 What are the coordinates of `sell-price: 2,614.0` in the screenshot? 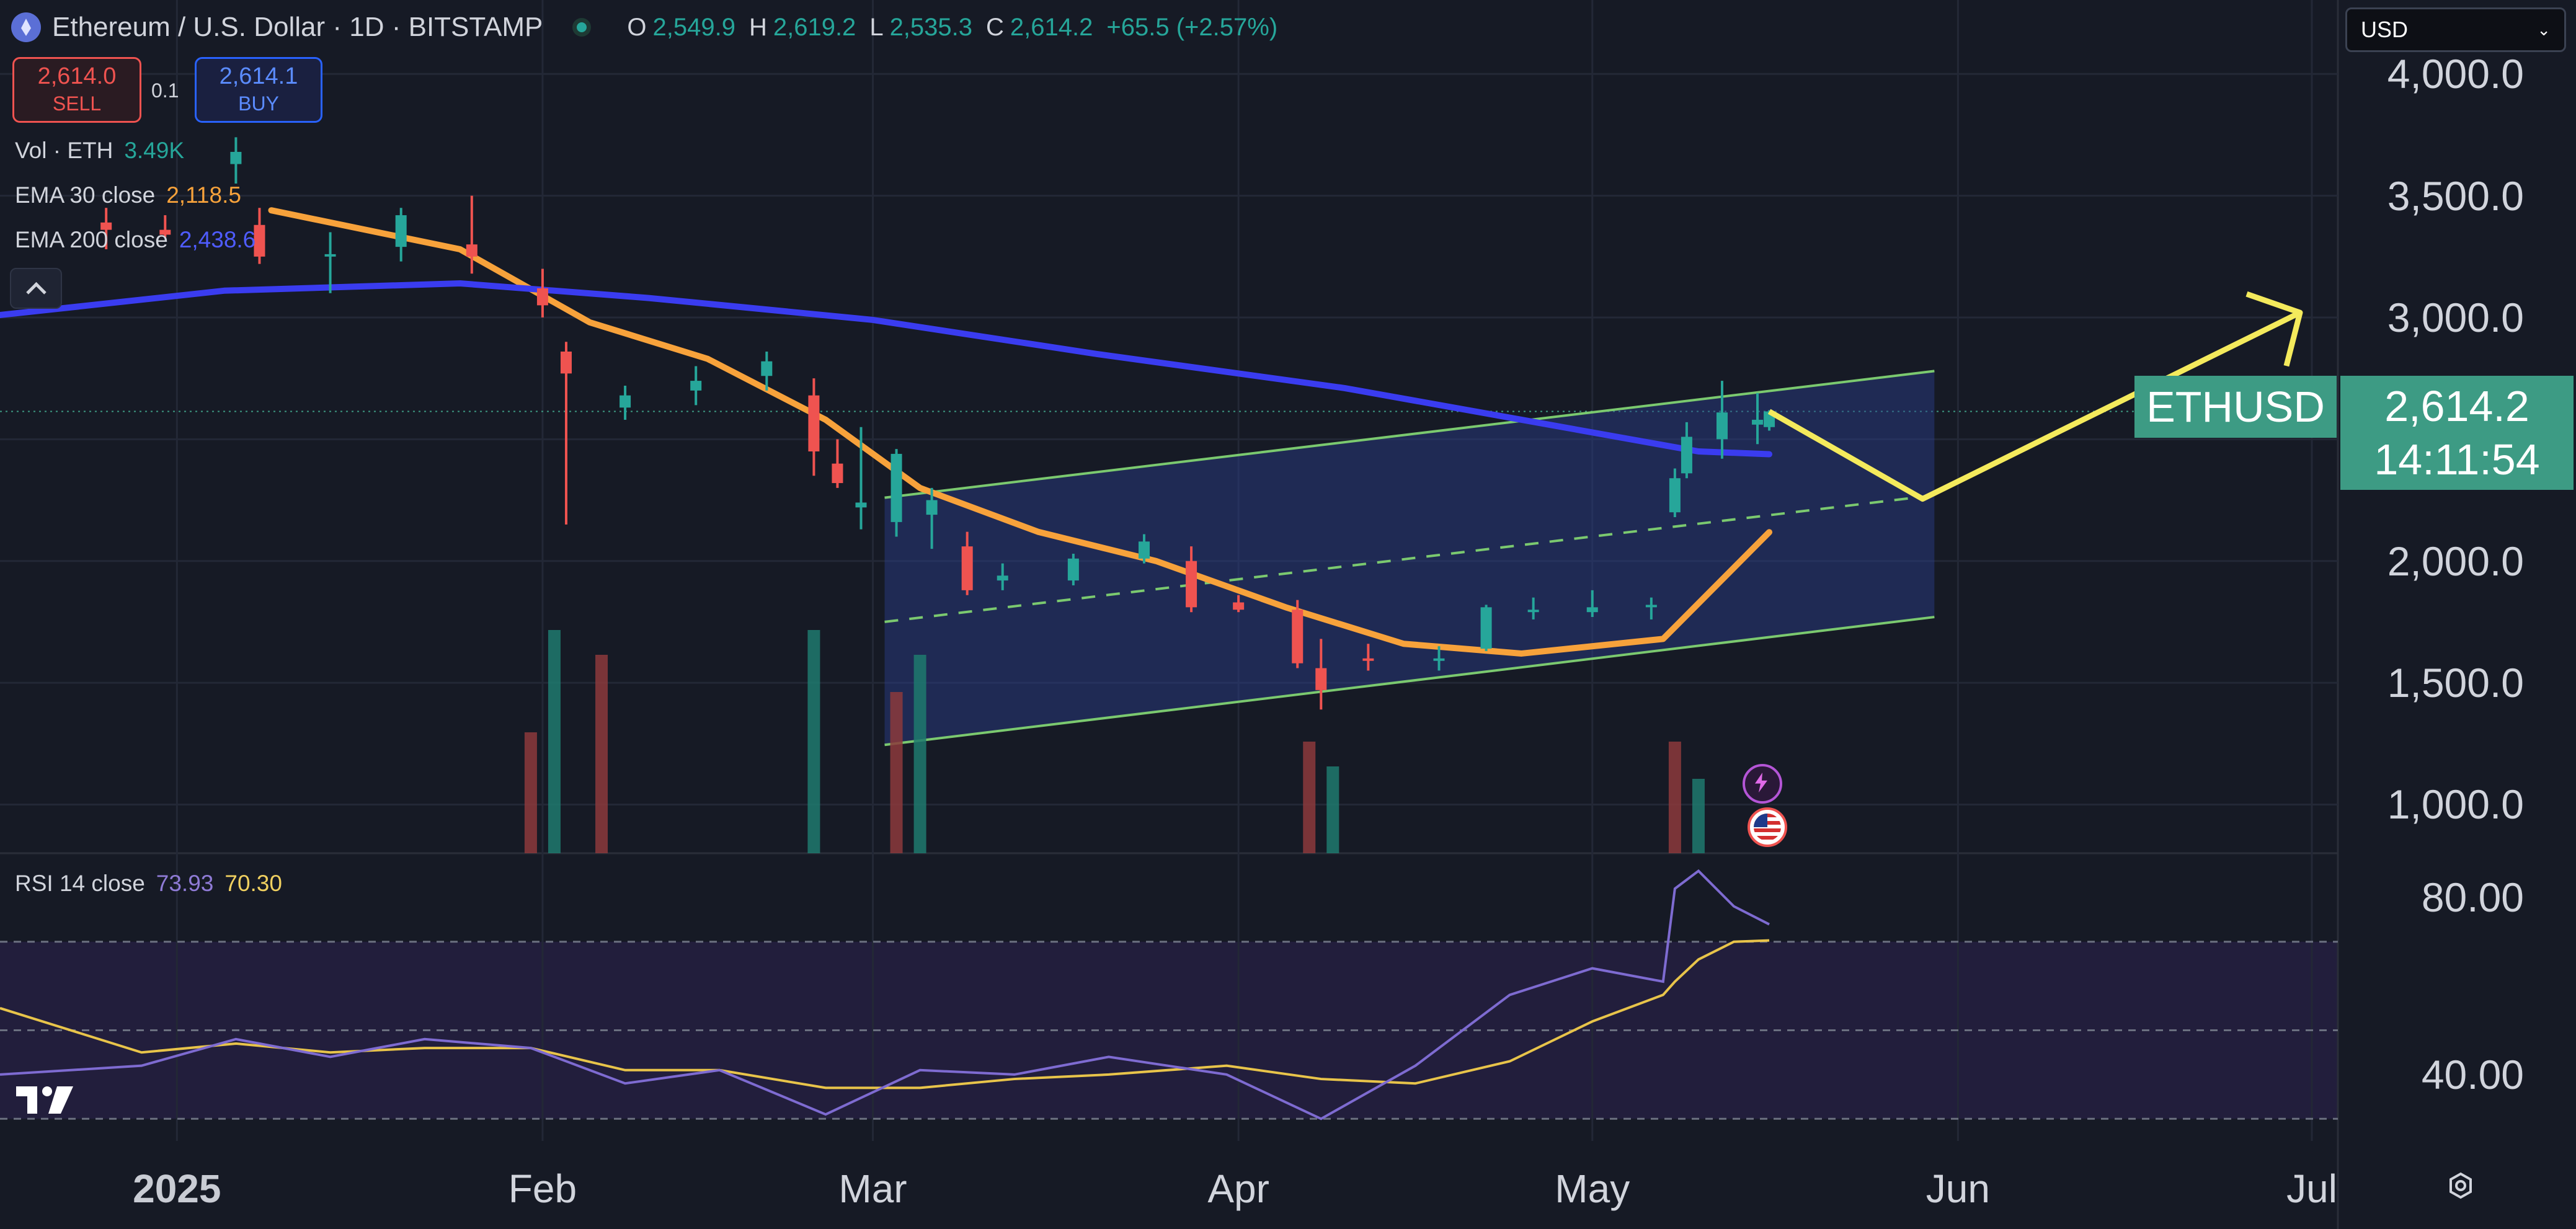 It's located at (77, 76).